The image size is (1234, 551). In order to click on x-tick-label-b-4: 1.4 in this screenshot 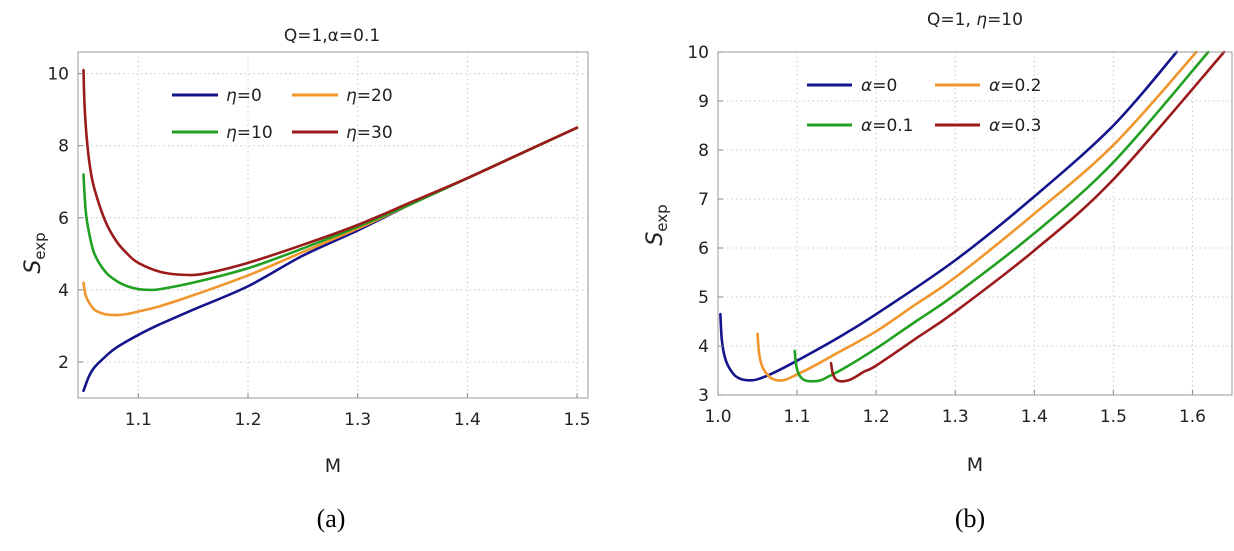, I will do `click(1034, 417)`.